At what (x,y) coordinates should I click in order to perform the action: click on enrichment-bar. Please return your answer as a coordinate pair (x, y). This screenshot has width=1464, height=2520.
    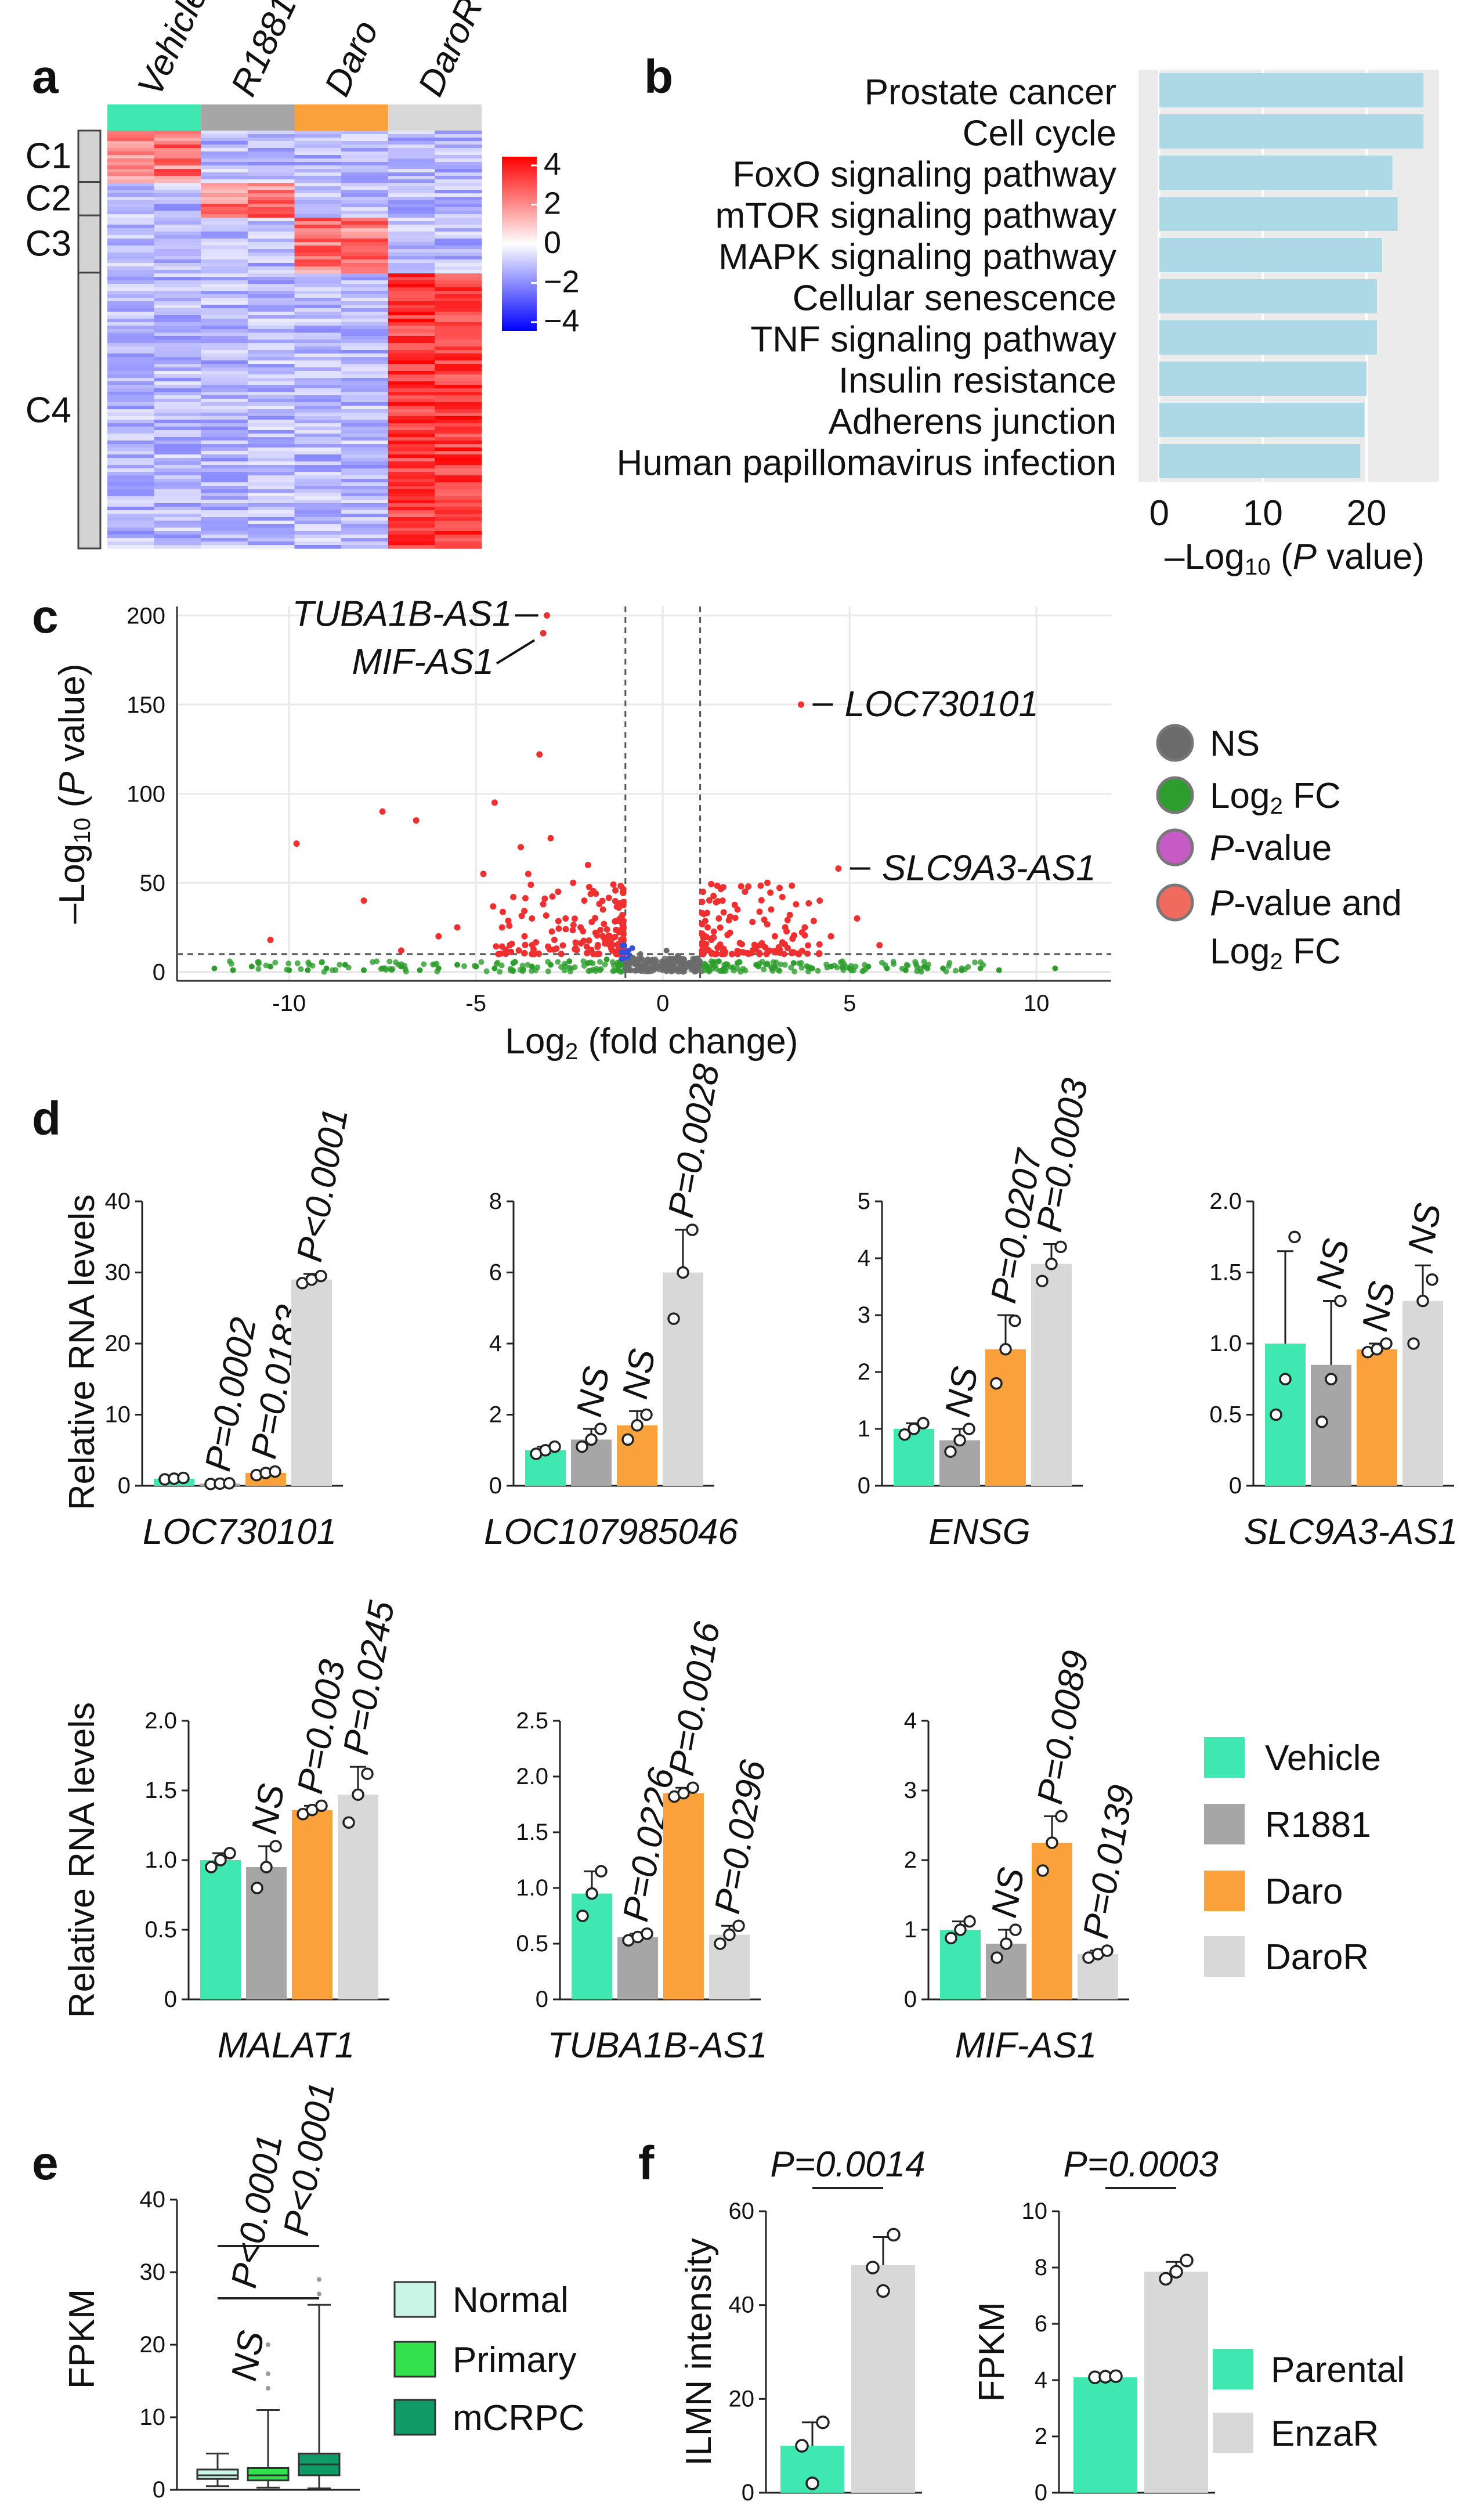
    Looking at the image, I should click on (1263, 379).